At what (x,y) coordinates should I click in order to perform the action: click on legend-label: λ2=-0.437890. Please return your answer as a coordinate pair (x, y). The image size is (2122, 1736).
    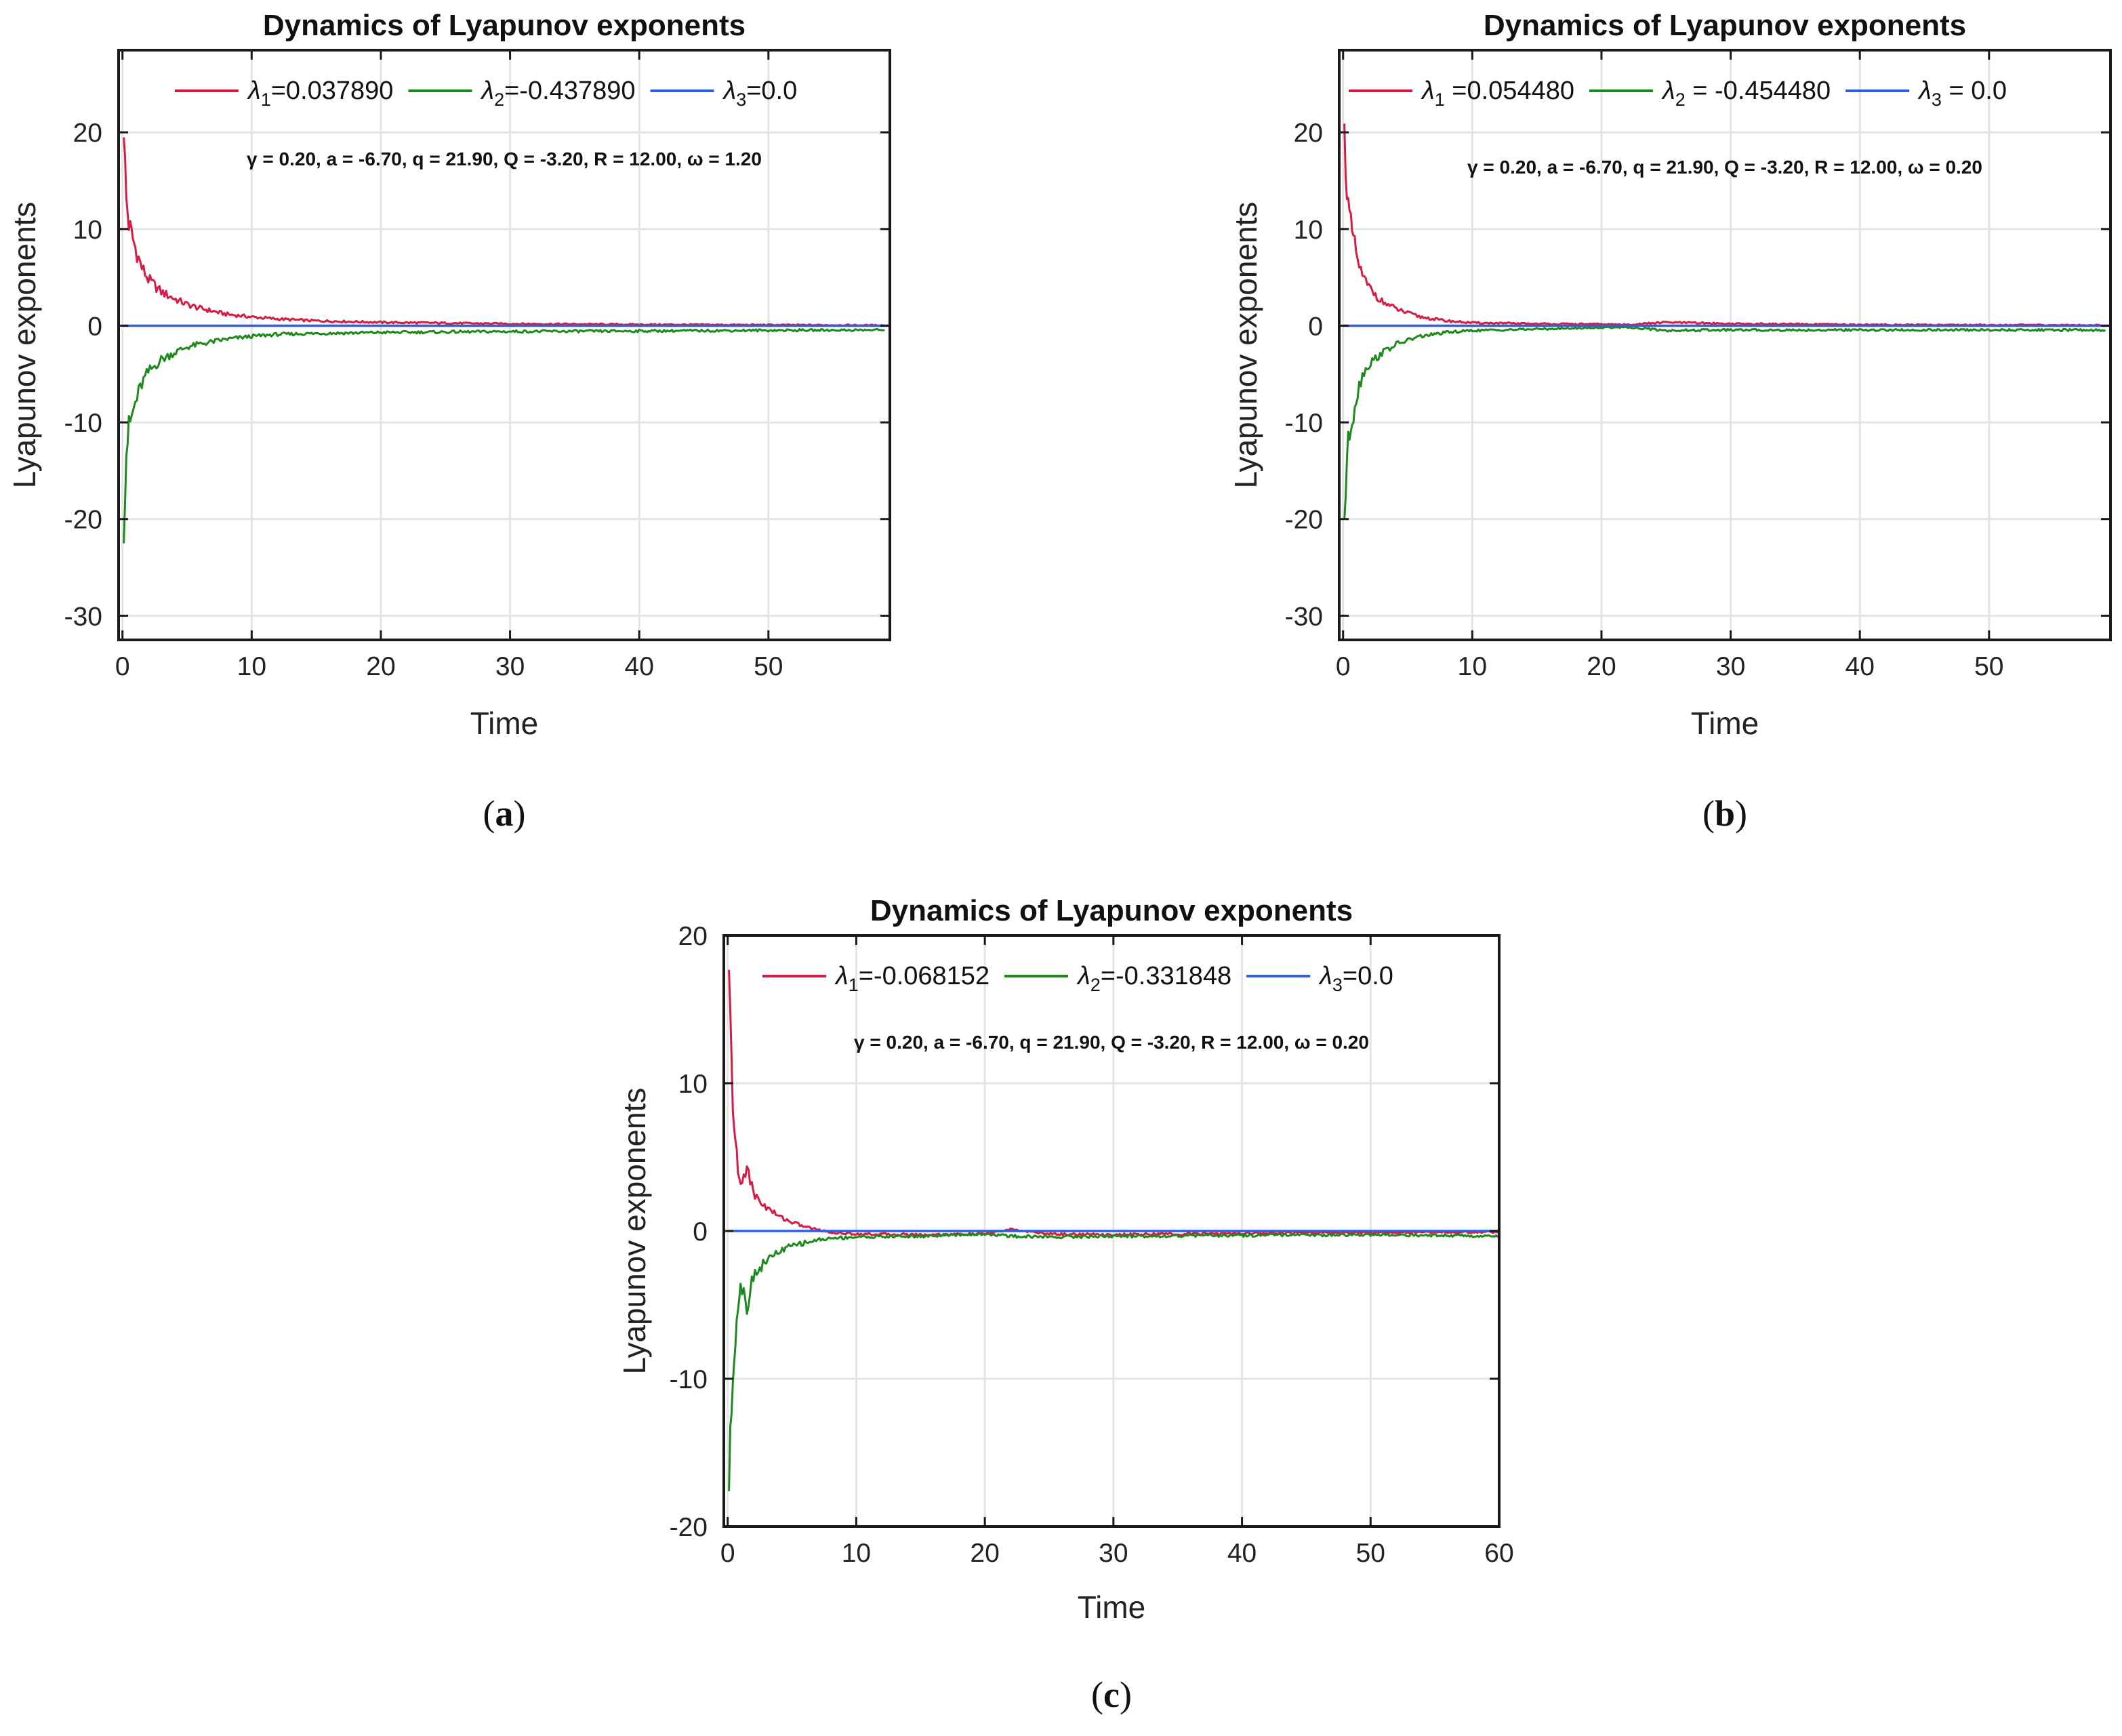
    Looking at the image, I should click on (557, 93).